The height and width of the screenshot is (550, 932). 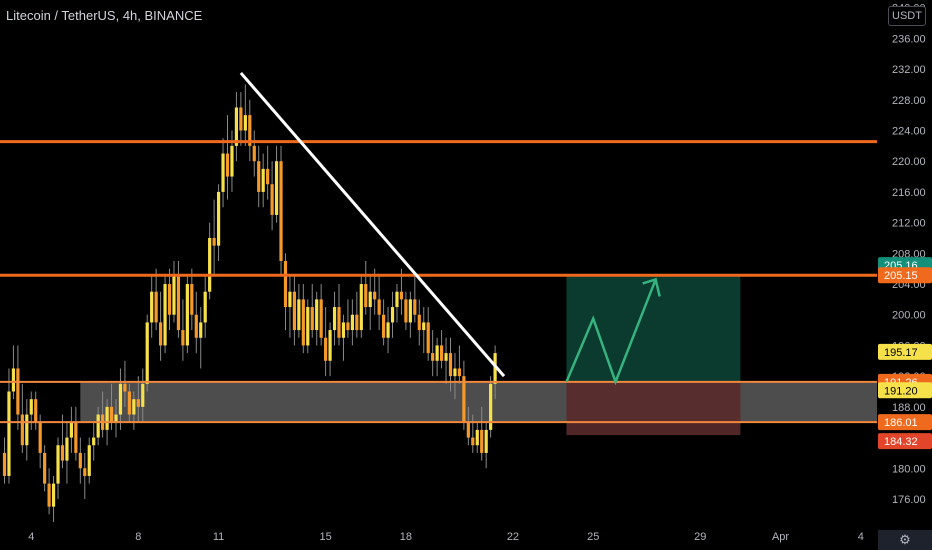 I want to click on time-axis: 4 8 11 15 18 22 25 29 Apr 4, so click(x=446, y=537).